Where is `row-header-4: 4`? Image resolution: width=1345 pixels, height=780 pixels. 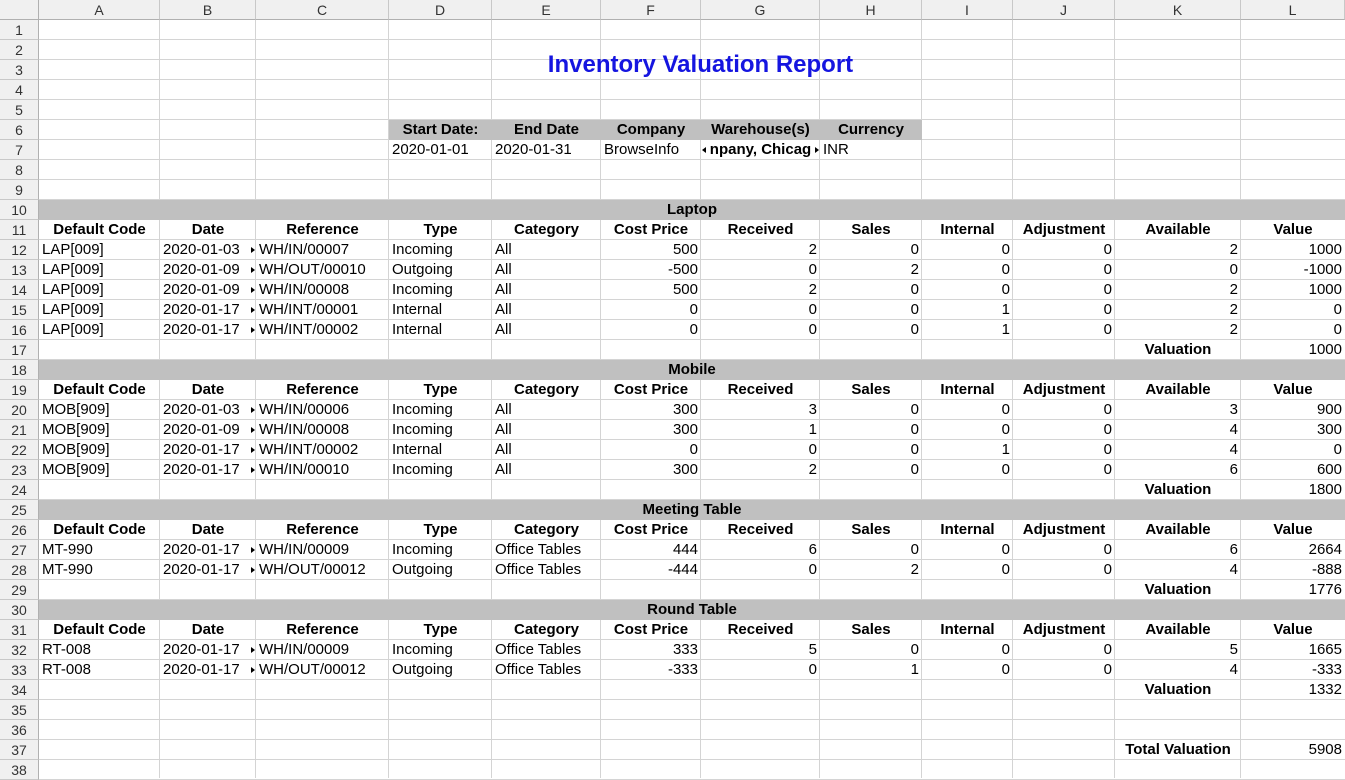 row-header-4: 4 is located at coordinates (19, 90).